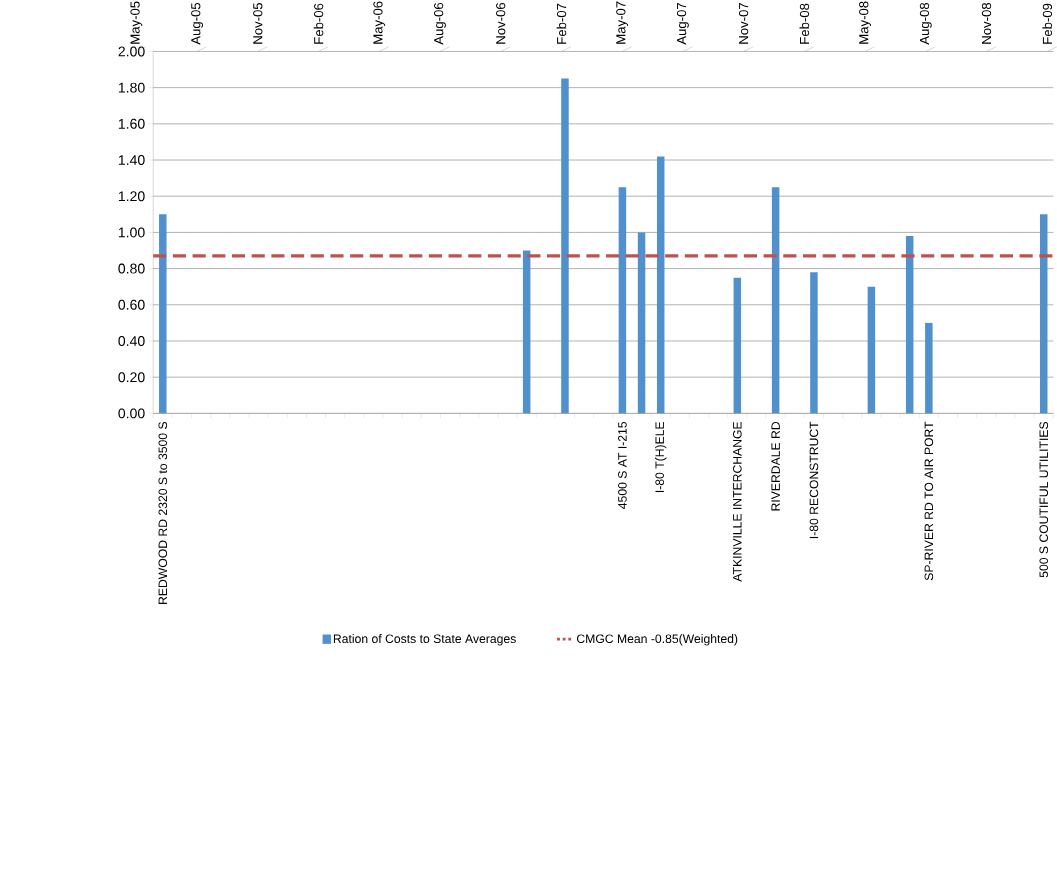  I want to click on x2-tick-label: Aug-08, so click(925, 23).